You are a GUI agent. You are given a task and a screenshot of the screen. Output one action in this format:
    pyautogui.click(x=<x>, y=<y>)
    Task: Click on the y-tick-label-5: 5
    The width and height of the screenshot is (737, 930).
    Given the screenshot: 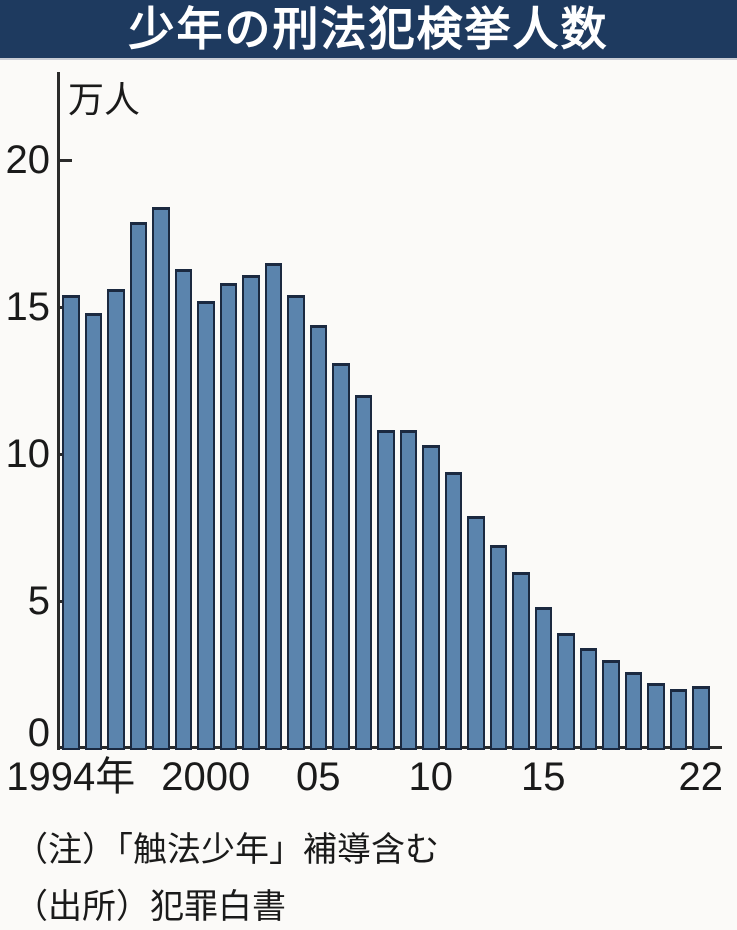 What is the action you would take?
    pyautogui.click(x=38, y=601)
    